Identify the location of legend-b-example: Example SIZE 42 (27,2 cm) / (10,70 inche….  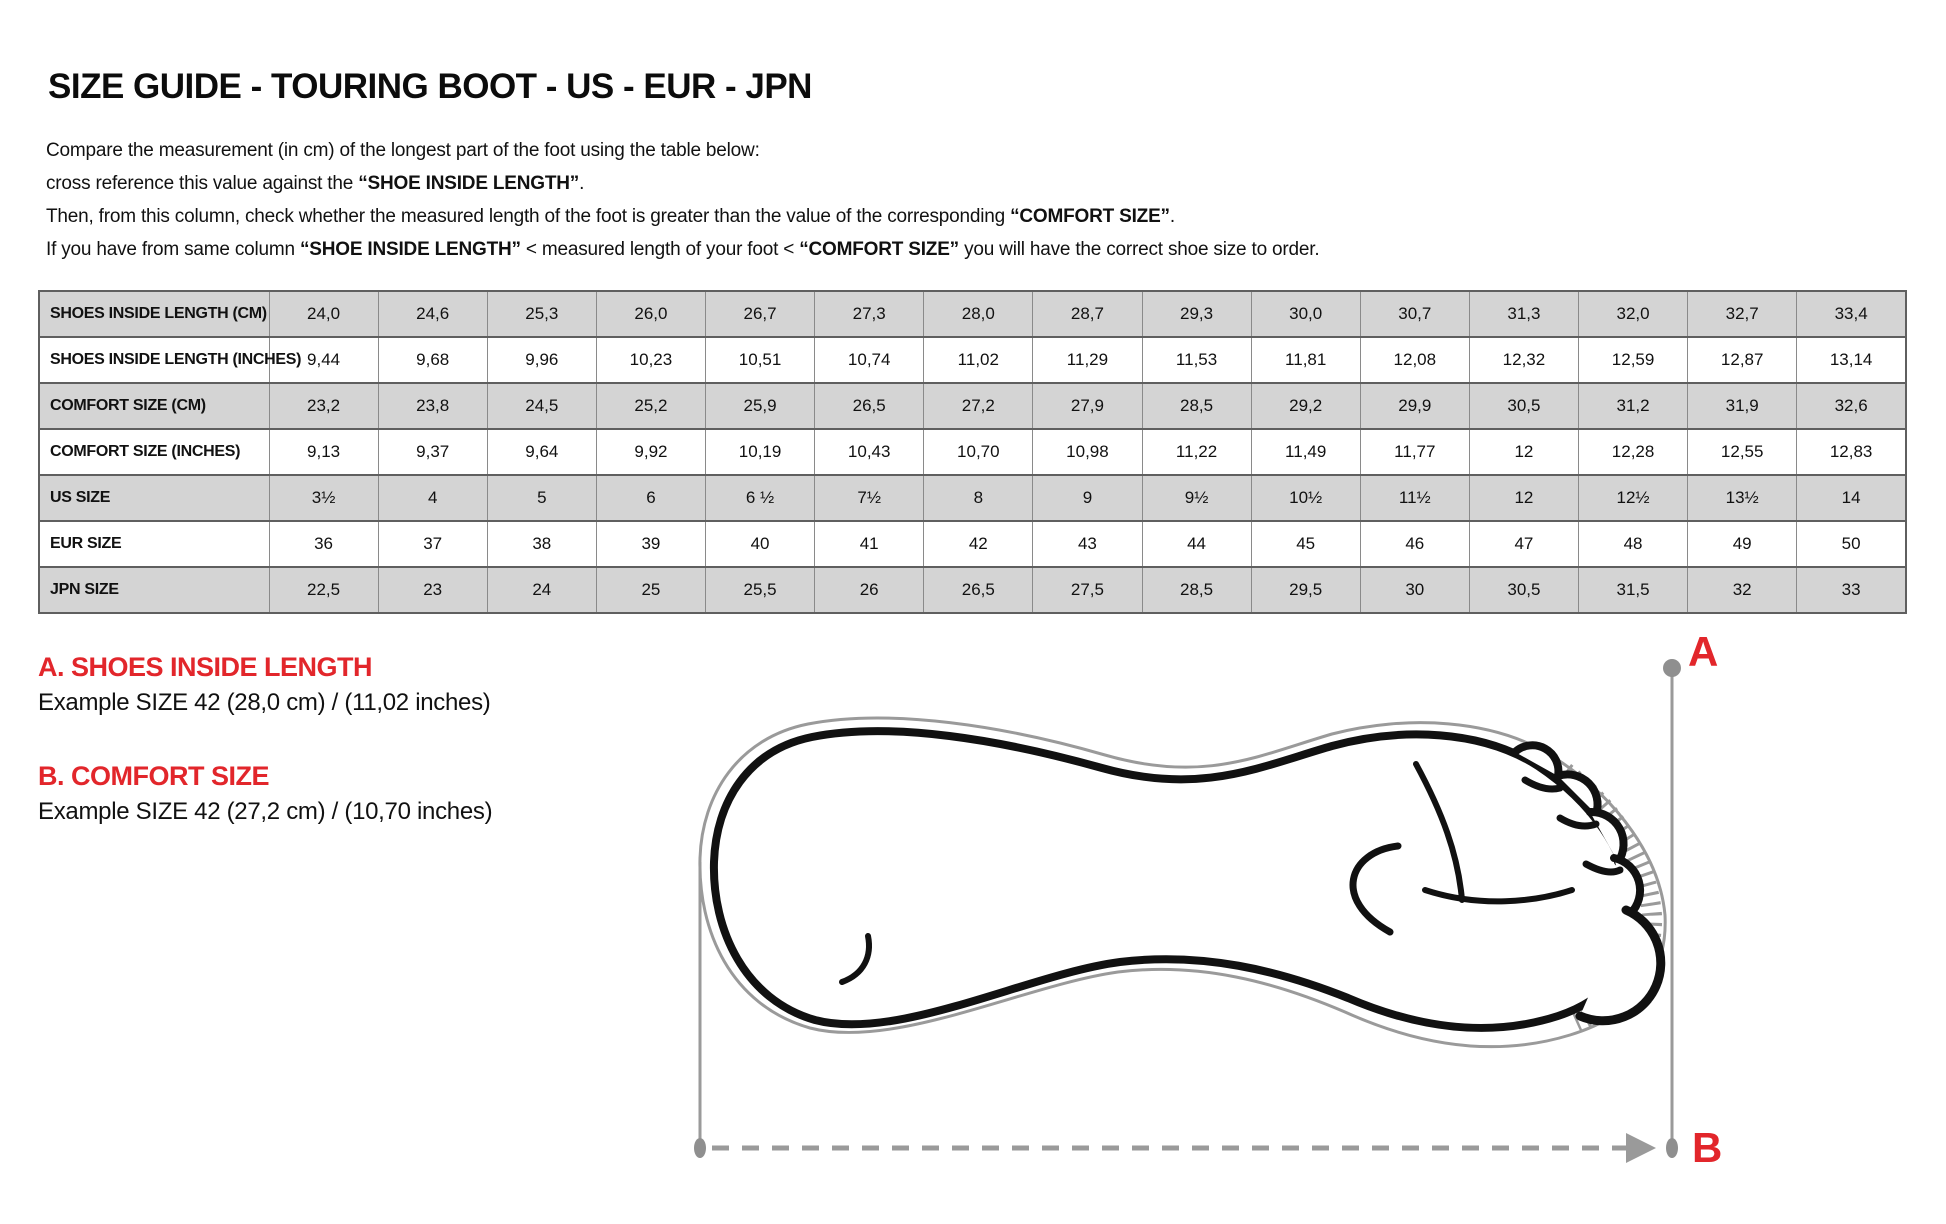
(265, 811).